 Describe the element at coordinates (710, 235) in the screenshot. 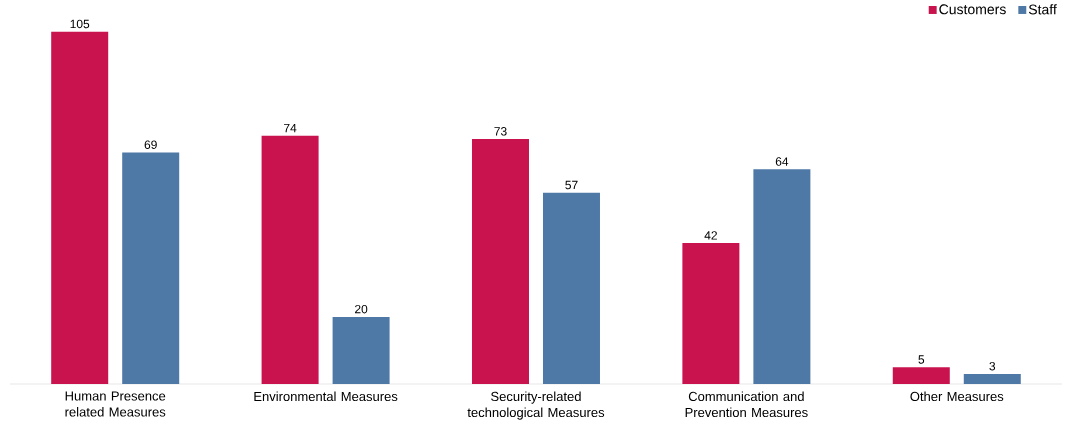

I see `data-label: 42` at that location.